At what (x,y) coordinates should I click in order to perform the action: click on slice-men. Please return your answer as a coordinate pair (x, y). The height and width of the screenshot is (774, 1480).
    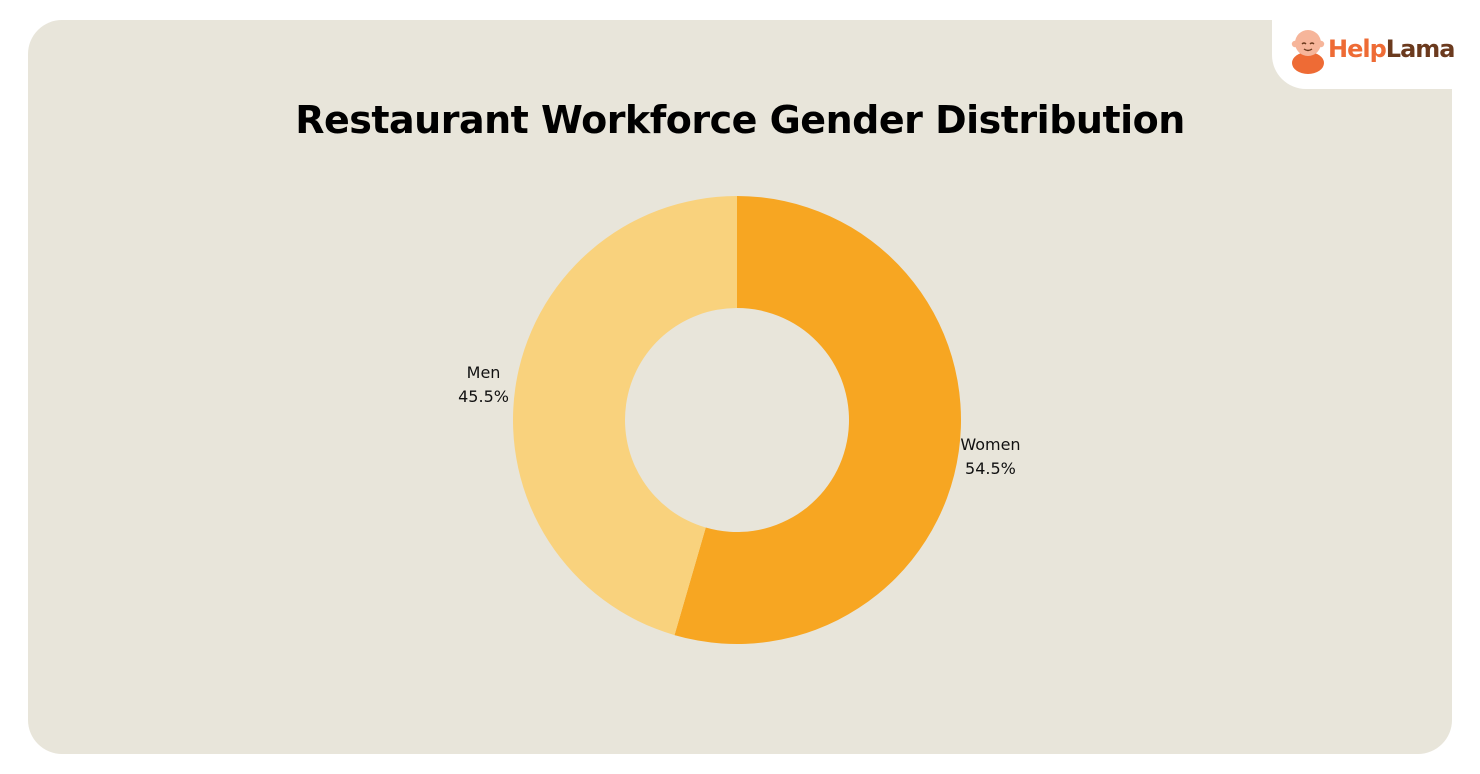
    Looking at the image, I should click on (625, 416).